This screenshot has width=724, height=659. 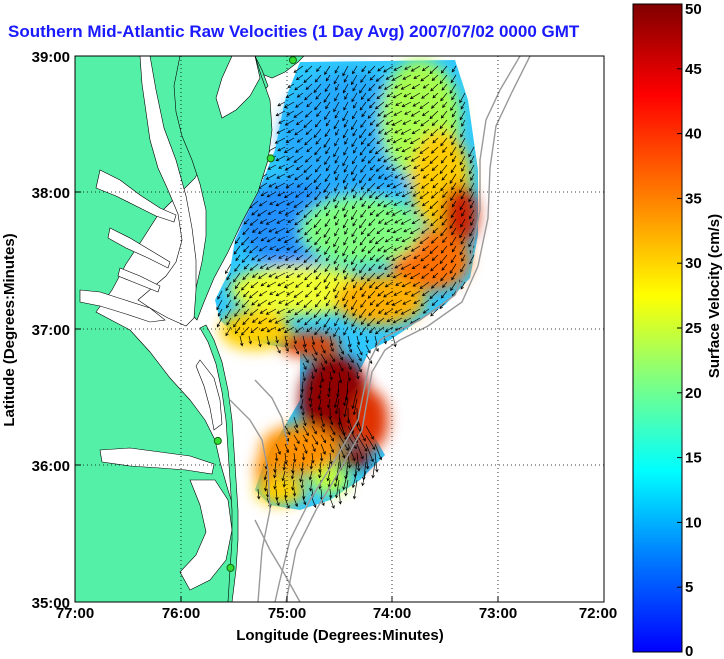 I want to click on radar-stations, so click(x=255, y=314).